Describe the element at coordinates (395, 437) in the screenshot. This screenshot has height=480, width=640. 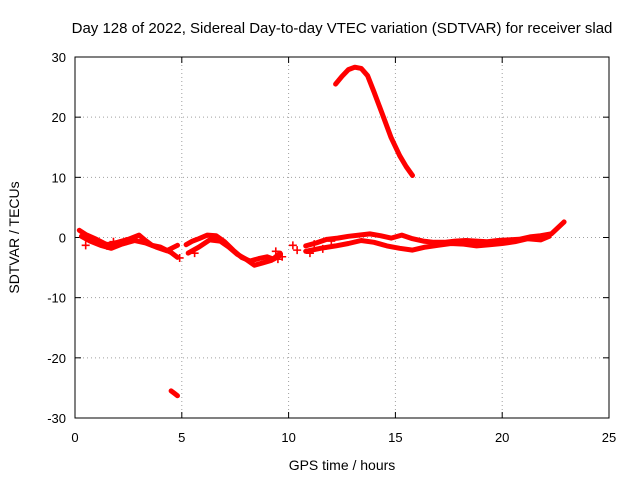
I see `x-tick-label: 15` at that location.